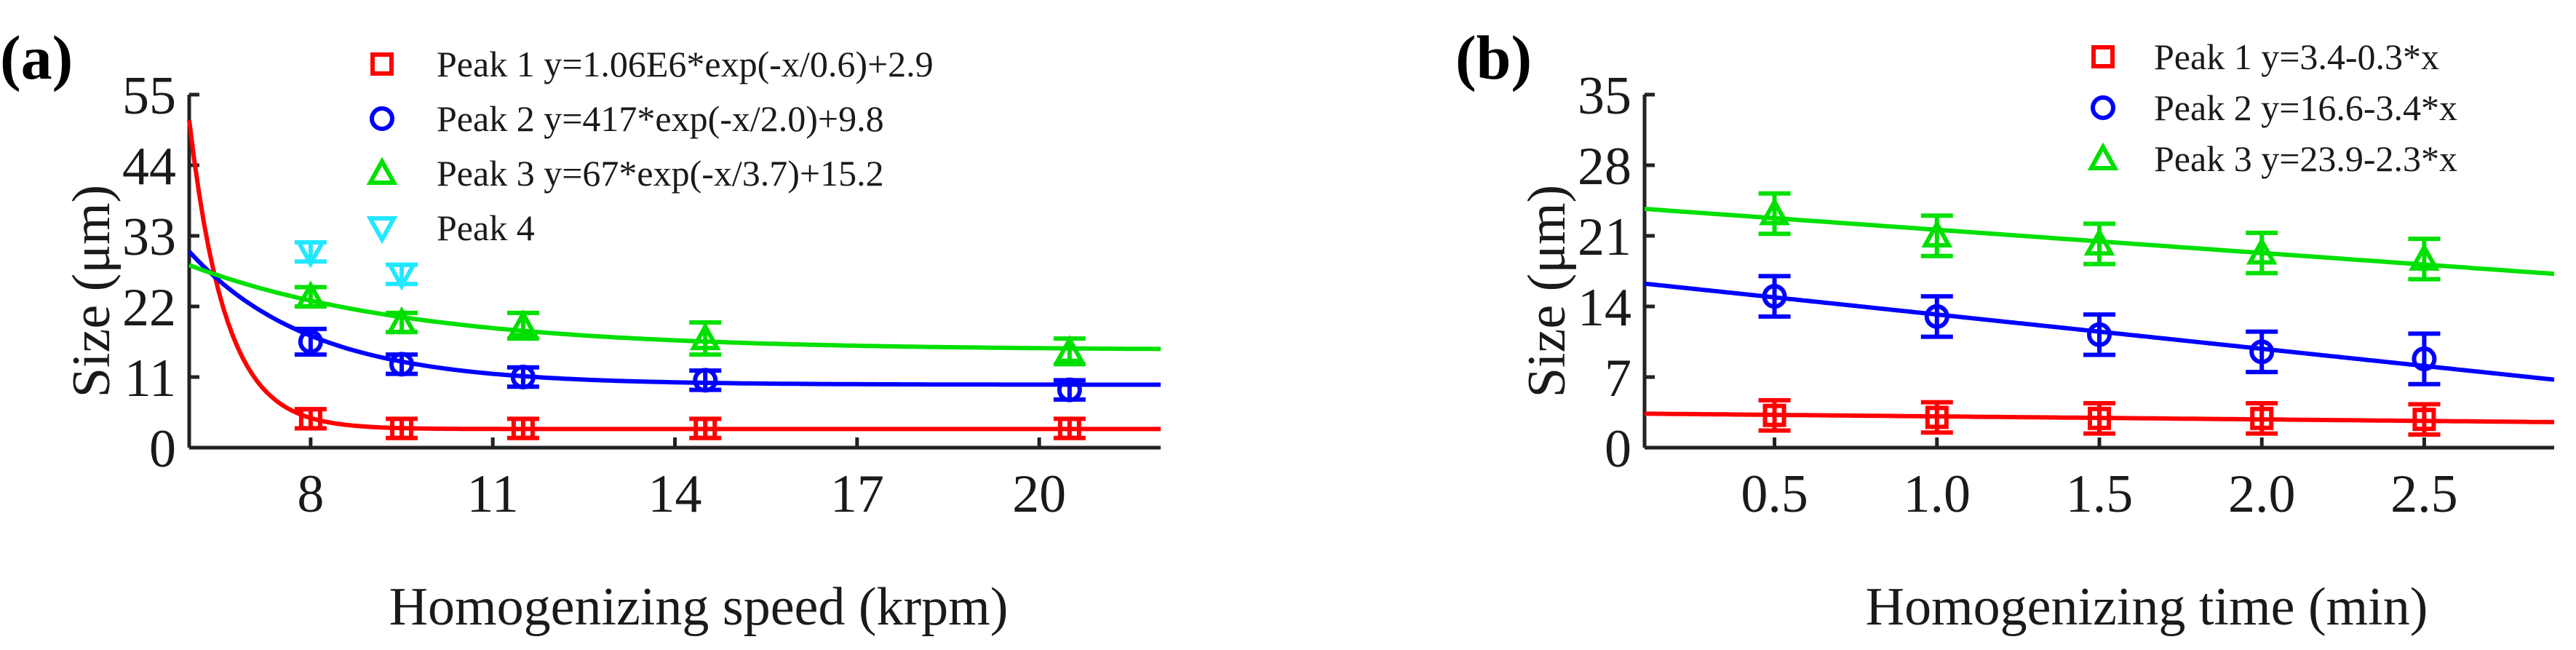  What do you see at coordinates (660, 119) in the screenshot?
I see `panel-a-legend-label-peak-2: Peak 2 y=417*exp(-x/2.0)+9.8` at bounding box center [660, 119].